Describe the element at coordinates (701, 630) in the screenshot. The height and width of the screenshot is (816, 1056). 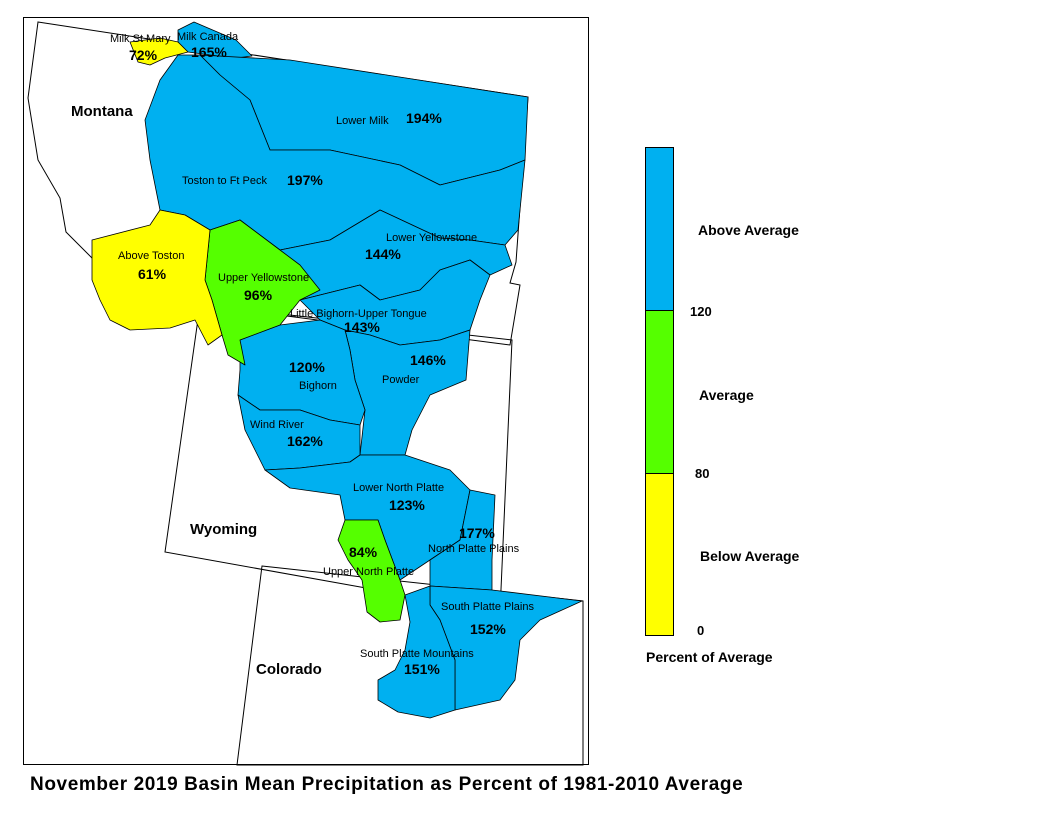
I see `legend-tick-0: 0` at that location.